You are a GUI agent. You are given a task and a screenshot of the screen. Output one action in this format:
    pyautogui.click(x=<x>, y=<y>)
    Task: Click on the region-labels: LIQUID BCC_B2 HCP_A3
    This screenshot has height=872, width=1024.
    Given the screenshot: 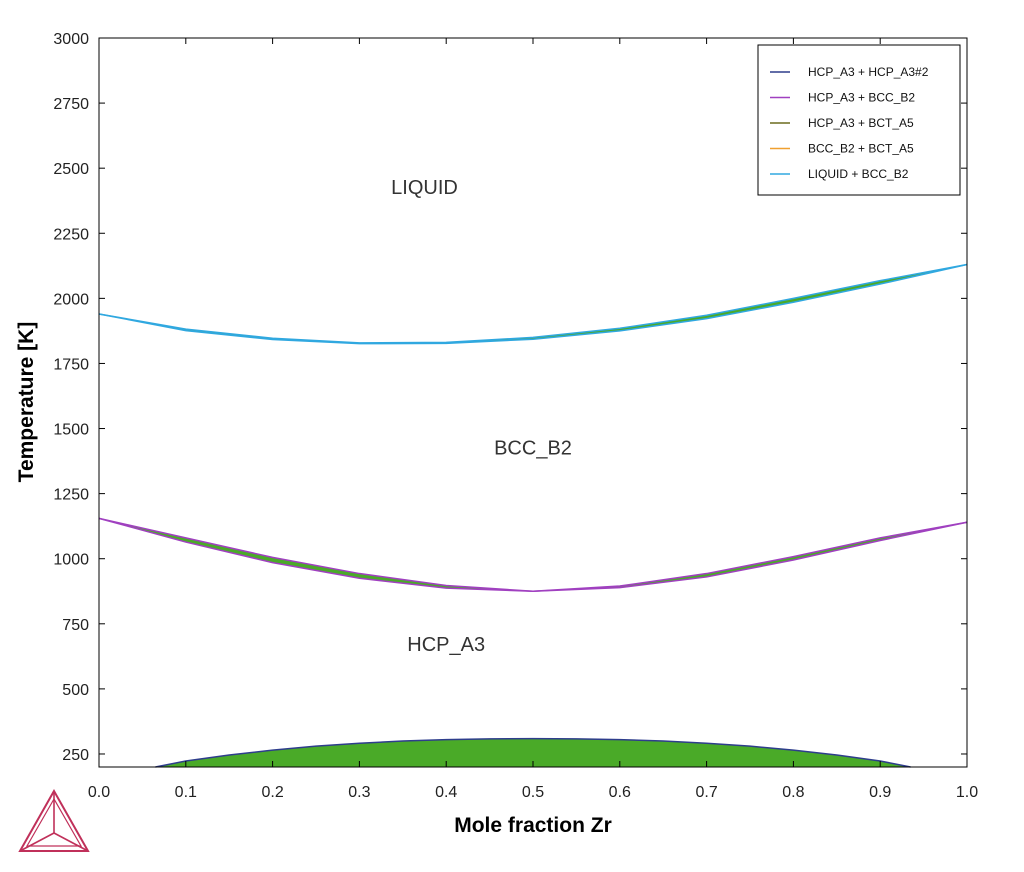 What is the action you would take?
    pyautogui.click(x=481, y=416)
    